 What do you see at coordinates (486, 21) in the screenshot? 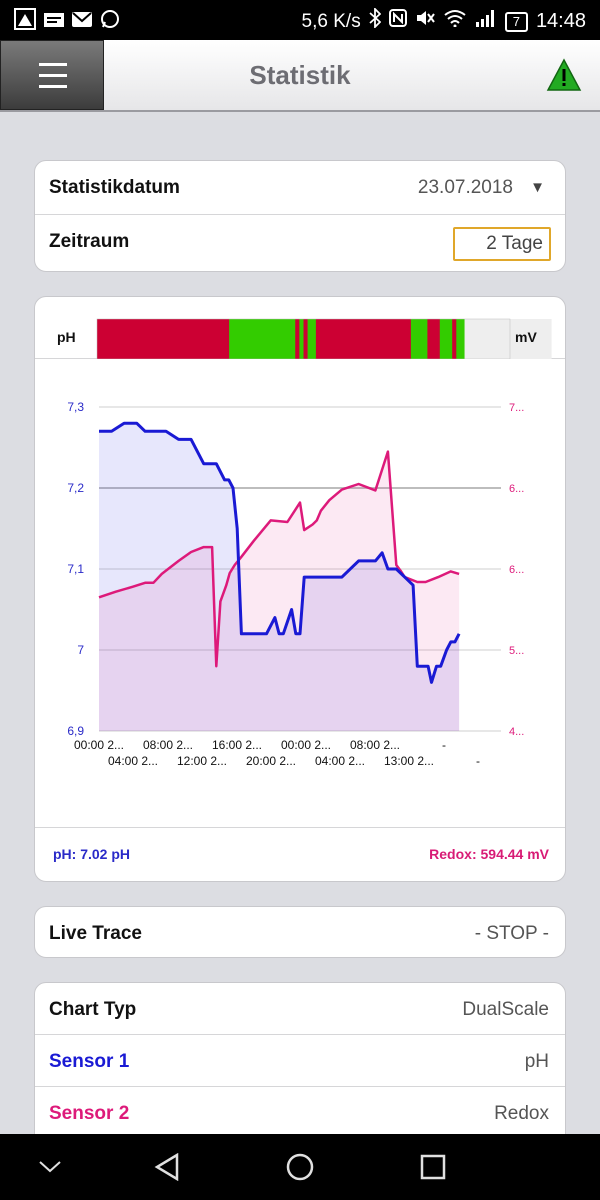
I see `signal-icon` at bounding box center [486, 21].